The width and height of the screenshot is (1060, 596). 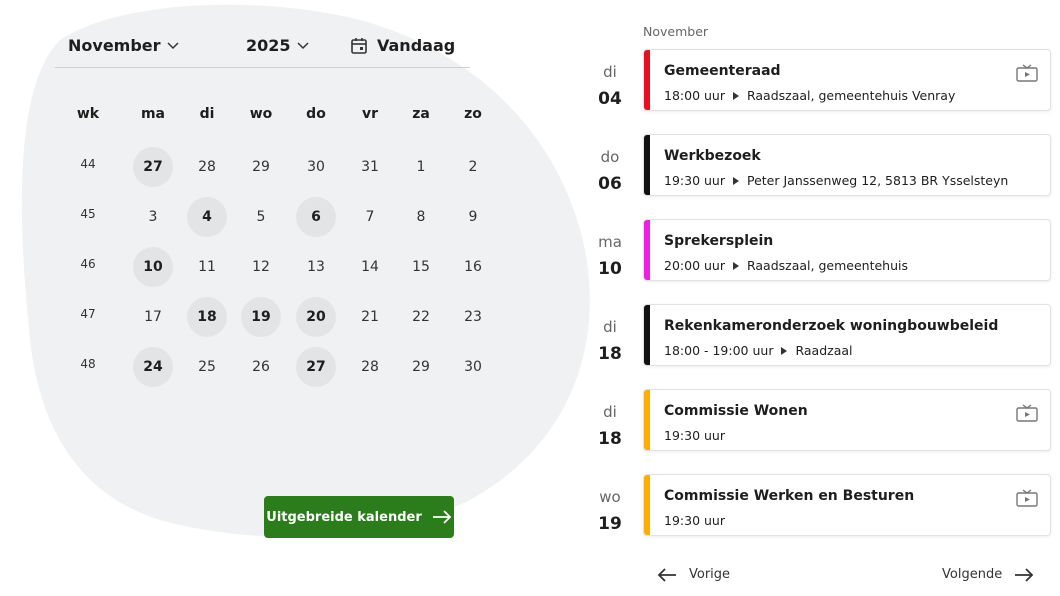 I want to click on calendar-day: 31, so click(x=370, y=167).